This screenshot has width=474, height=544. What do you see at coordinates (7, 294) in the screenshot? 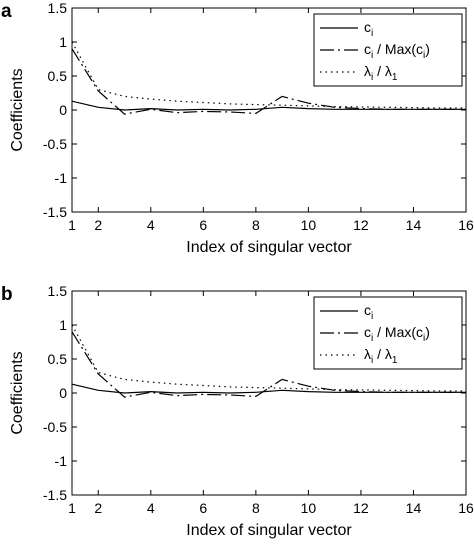
I see `panel-label: b` at bounding box center [7, 294].